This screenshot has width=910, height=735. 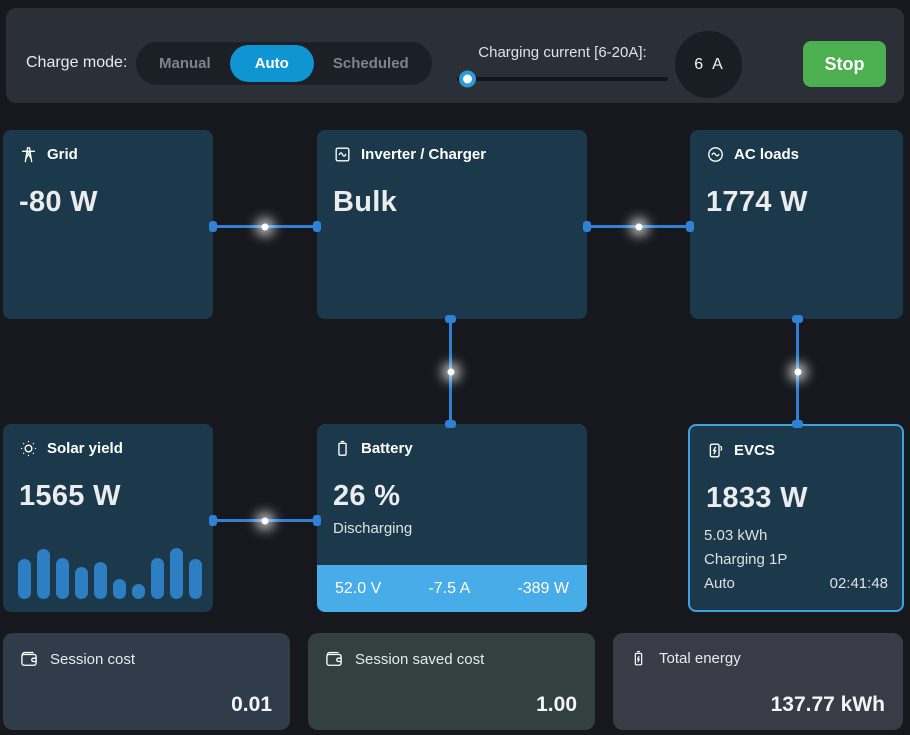 I want to click on ac-loads-tile-header: AC loads, so click(x=752, y=154).